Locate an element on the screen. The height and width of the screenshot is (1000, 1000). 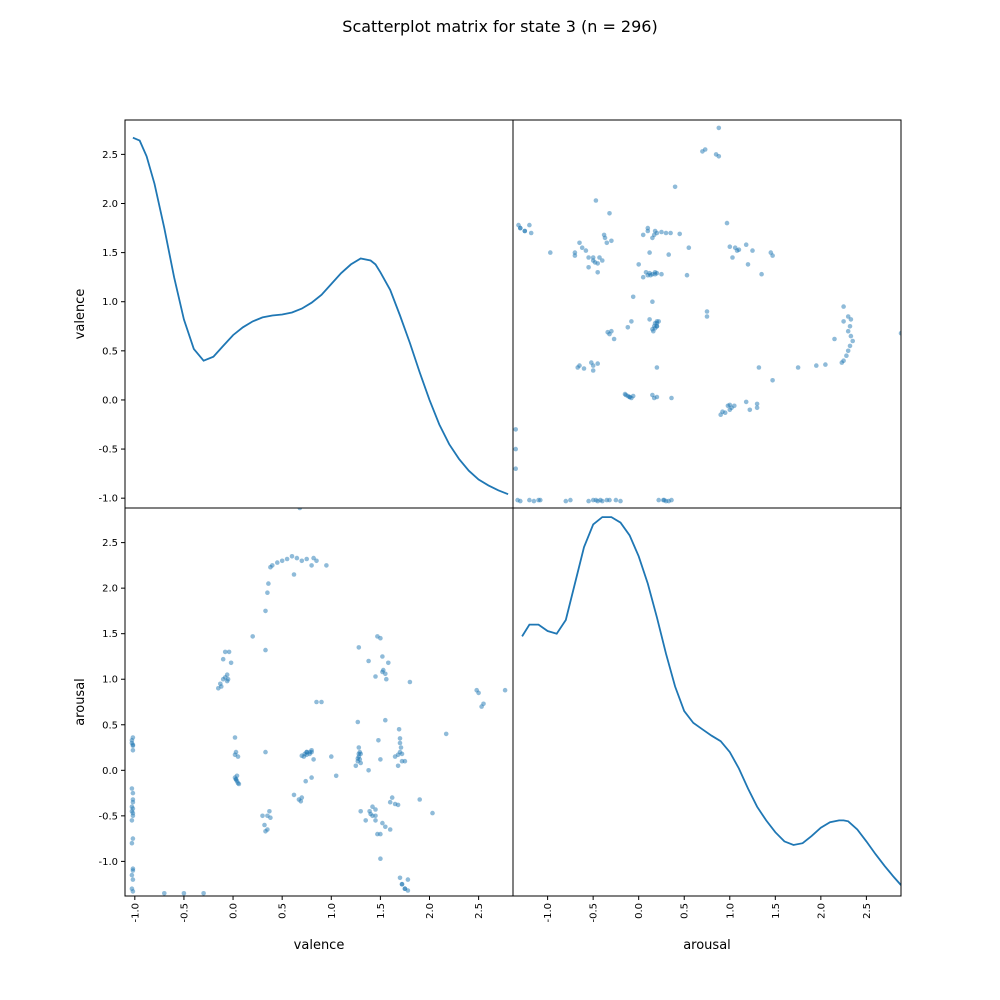
x-tick-label: 1.0 is located at coordinates (730, 911).